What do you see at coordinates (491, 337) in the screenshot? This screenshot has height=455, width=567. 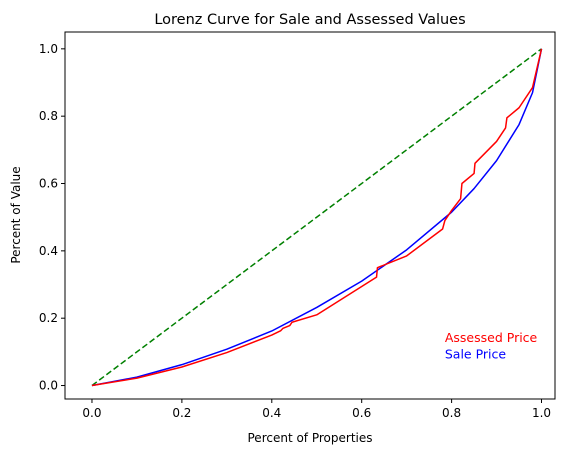 I see `annotation-assessed-price: Assessed Price` at bounding box center [491, 337].